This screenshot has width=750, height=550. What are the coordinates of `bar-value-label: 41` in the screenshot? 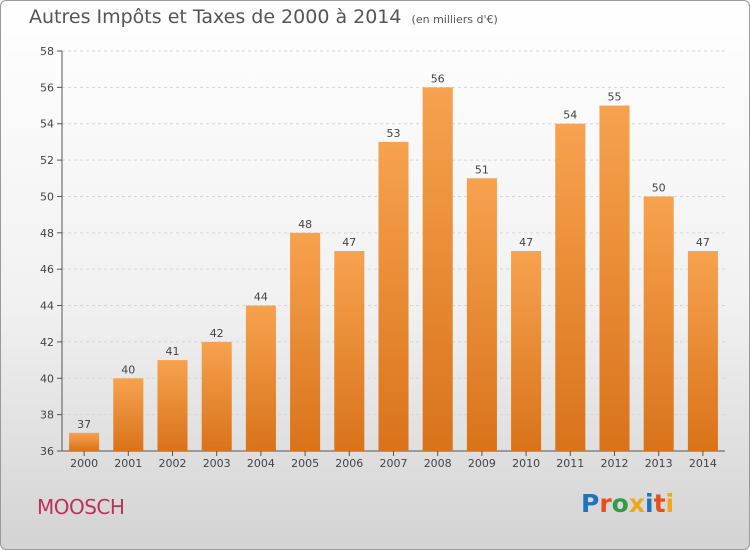 It's located at (173, 351).